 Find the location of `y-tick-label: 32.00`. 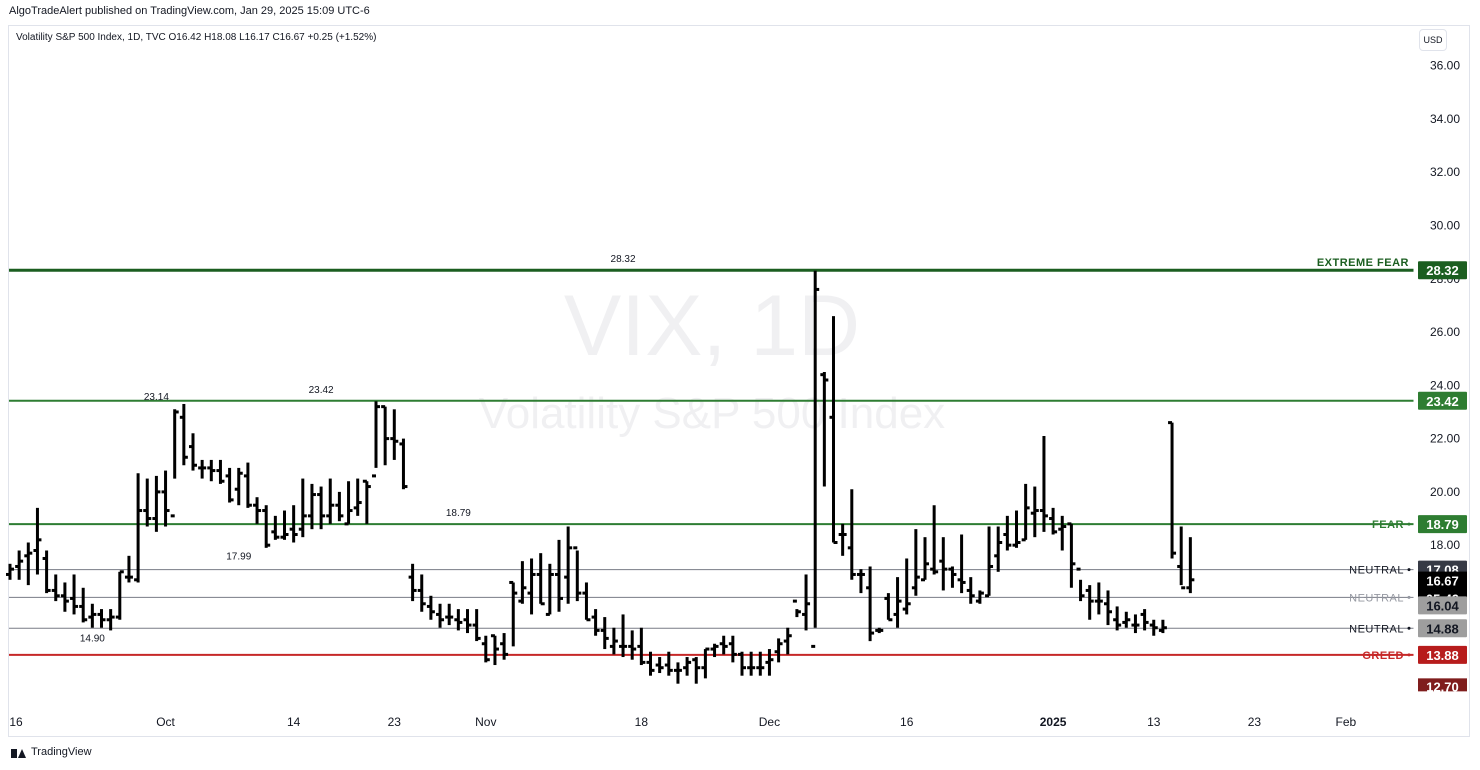

y-tick-label: 32.00 is located at coordinates (1445, 172).